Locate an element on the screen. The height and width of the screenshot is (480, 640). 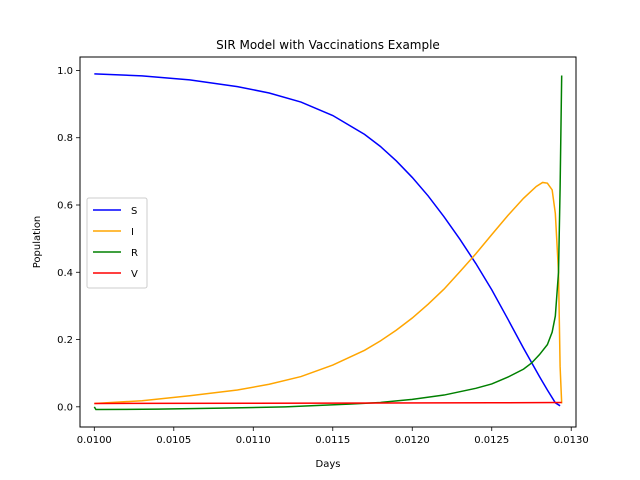
y-tick-label: 0.6 is located at coordinates (65, 206).